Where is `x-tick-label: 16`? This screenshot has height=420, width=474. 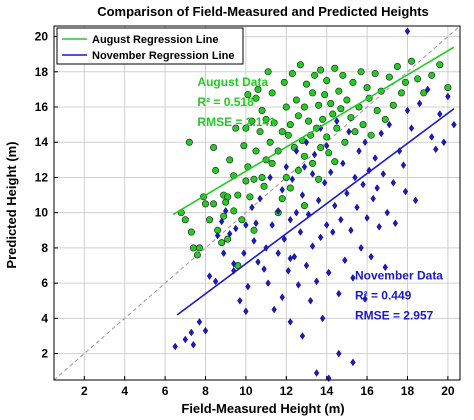 x-tick-label: 16 is located at coordinates (367, 391).